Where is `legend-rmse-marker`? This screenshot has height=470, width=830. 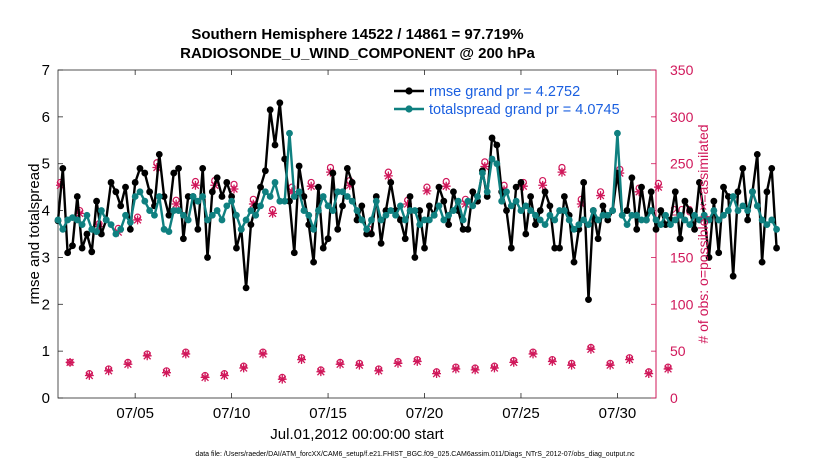 legend-rmse-marker is located at coordinates (409, 91).